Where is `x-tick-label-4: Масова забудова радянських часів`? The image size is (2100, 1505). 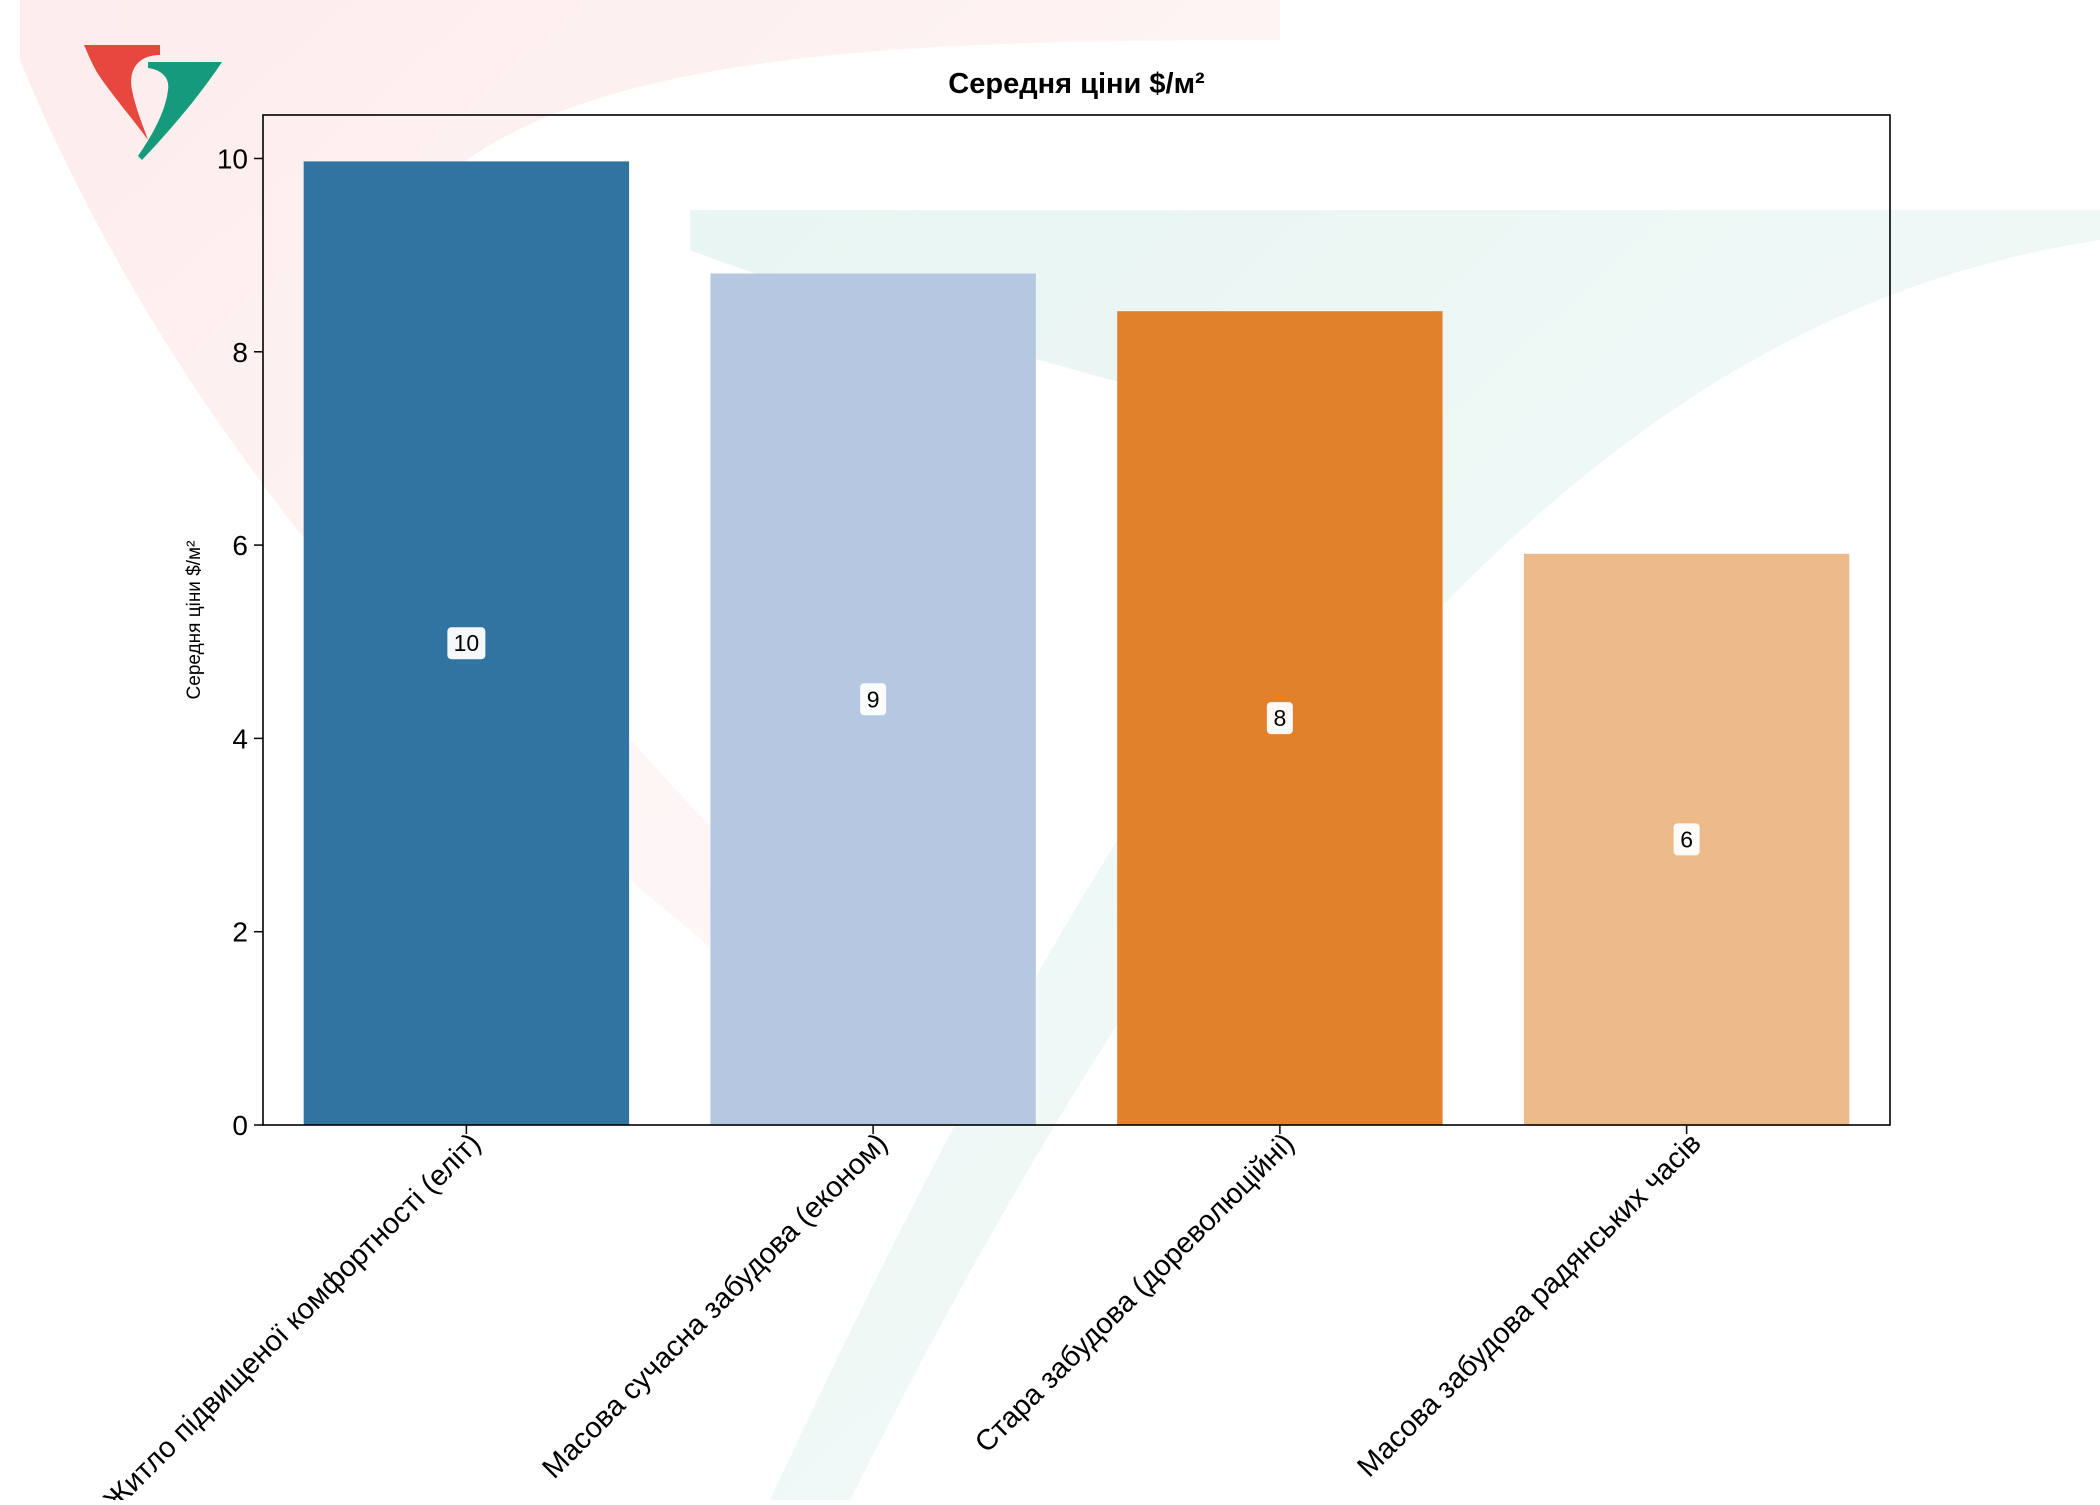 x-tick-label-4: Масова забудова радянських часів is located at coordinates (1529, 1305).